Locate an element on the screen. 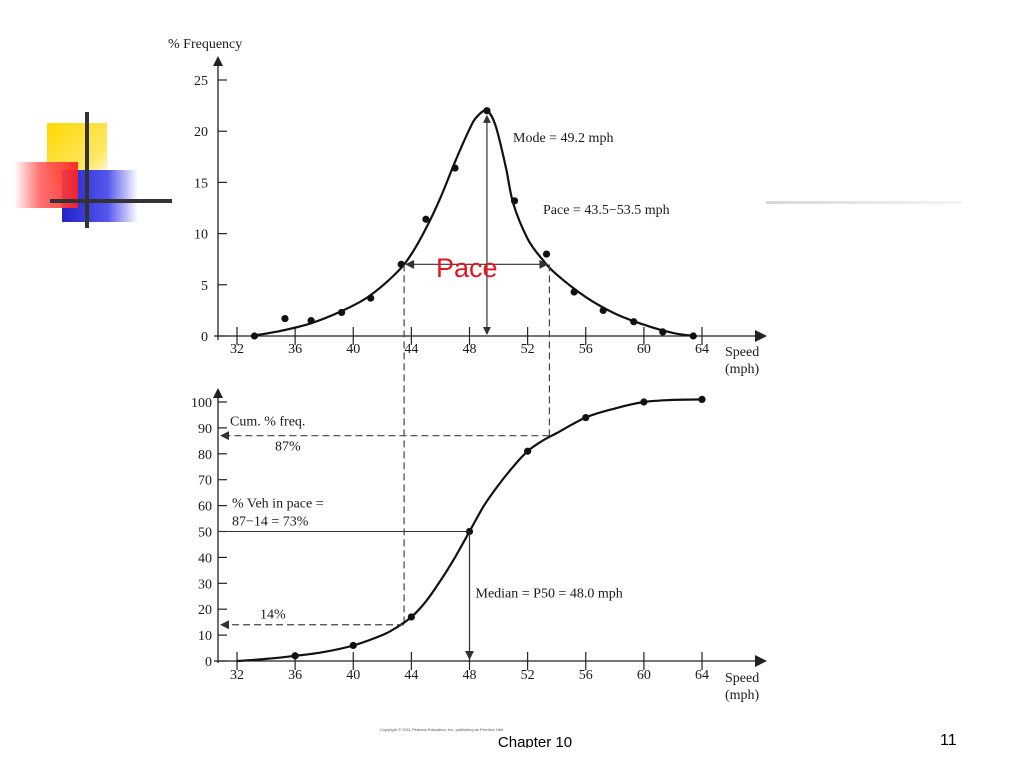 This screenshot has height=768, width=1024. bottom-y-tick-label: 50 is located at coordinates (205, 533).